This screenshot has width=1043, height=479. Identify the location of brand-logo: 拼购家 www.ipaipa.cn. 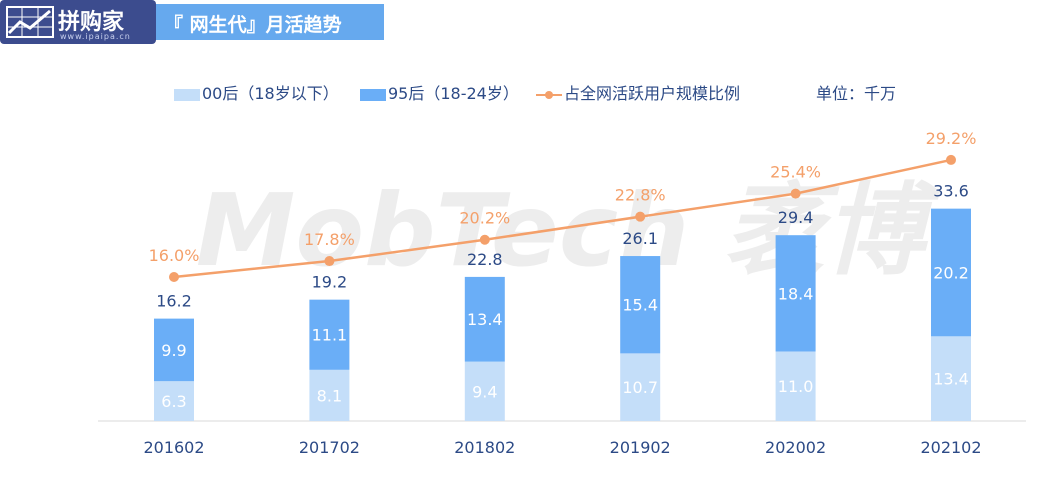
(78, 22).